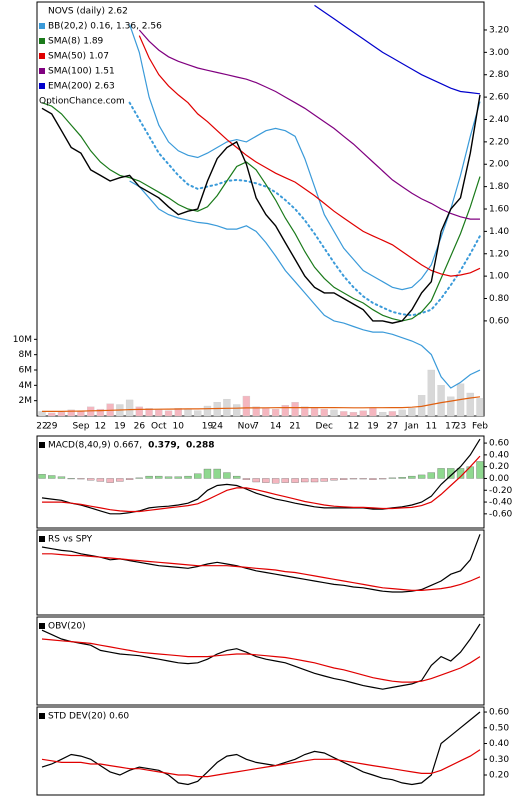 This screenshot has height=796, width=526. I want to click on y-tick-label: 3.20, so click(499, 30).